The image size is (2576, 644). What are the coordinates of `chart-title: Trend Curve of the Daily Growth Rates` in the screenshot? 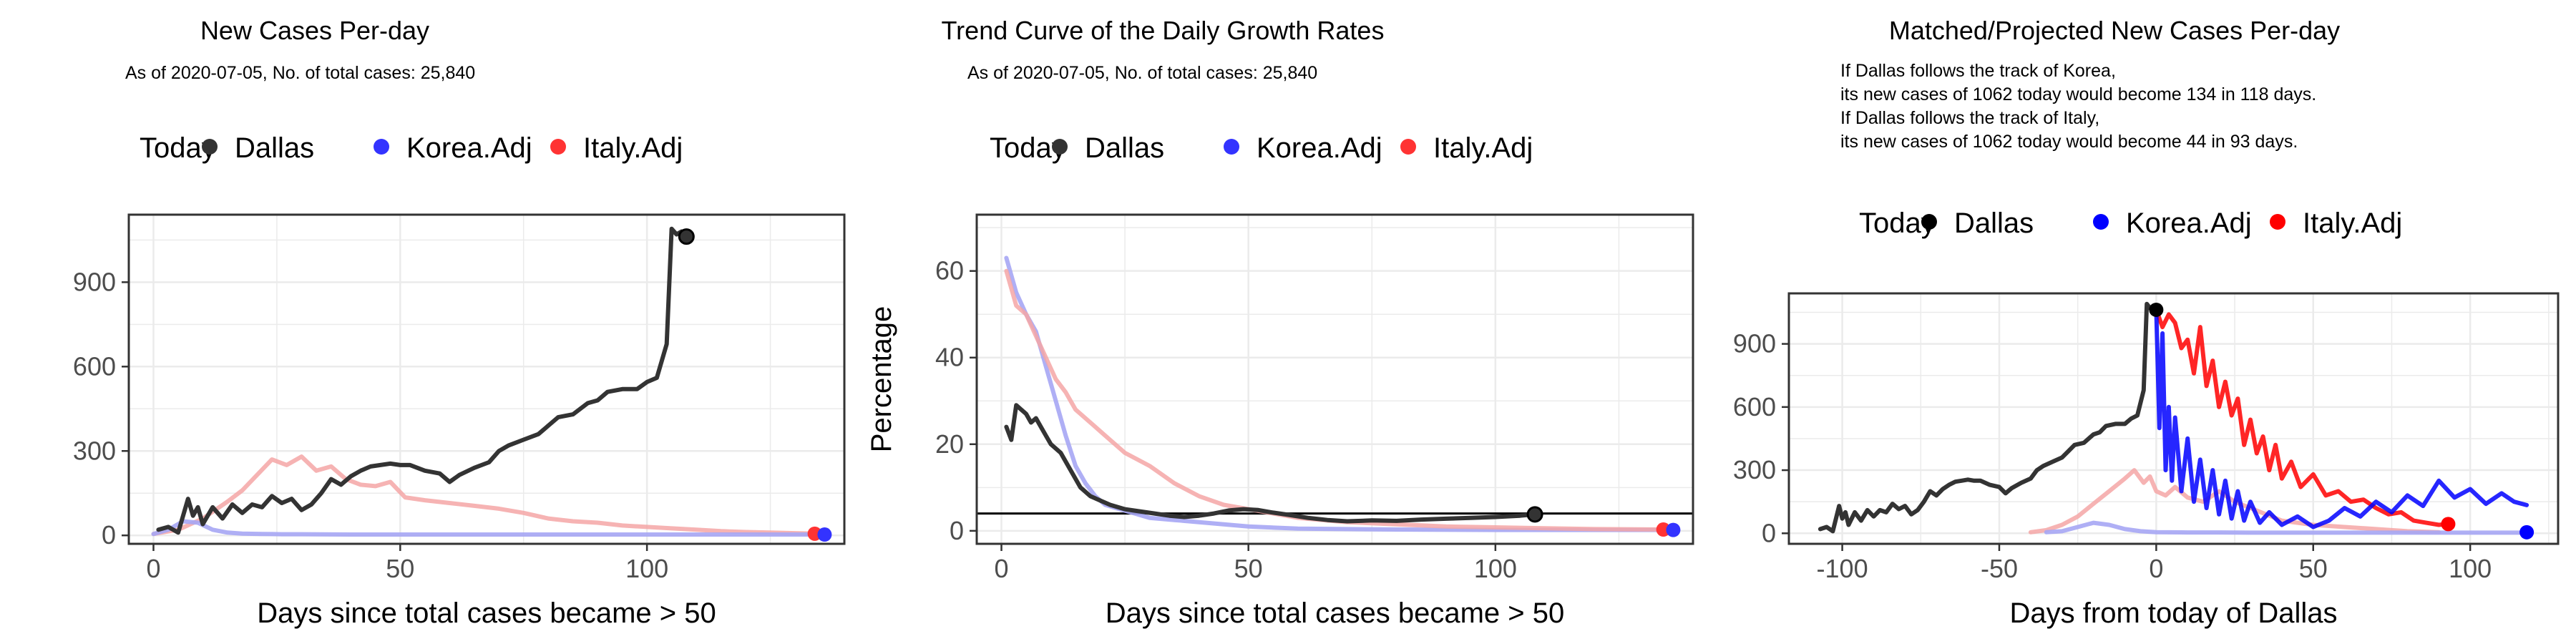 It's located at (1163, 30).